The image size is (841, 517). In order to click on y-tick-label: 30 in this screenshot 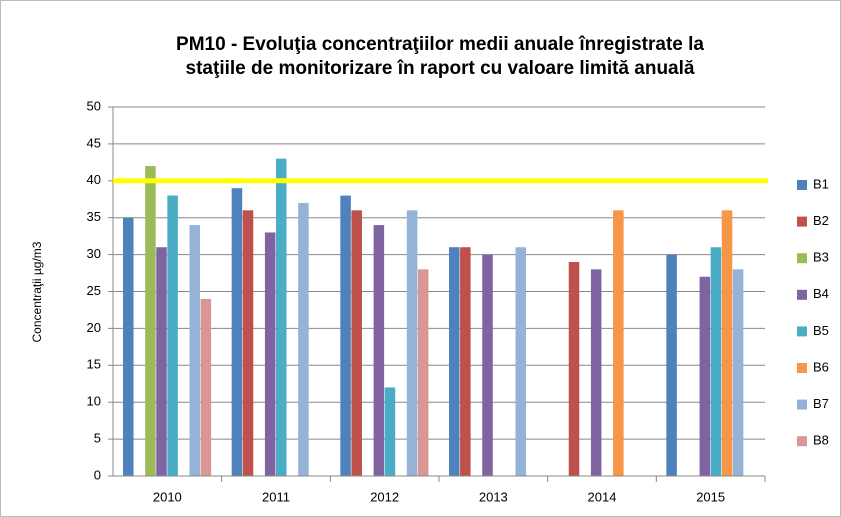, I will do `click(94, 253)`.